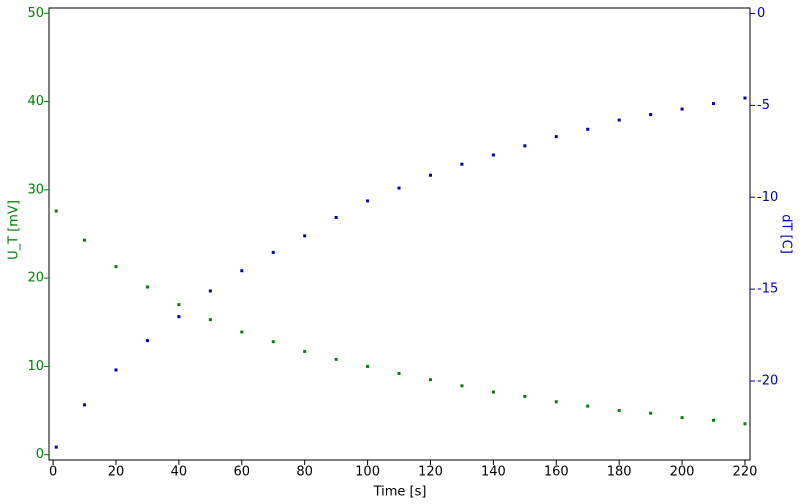 The image size is (800, 504). I want to click on x-tick-label: 100, so click(367, 472).